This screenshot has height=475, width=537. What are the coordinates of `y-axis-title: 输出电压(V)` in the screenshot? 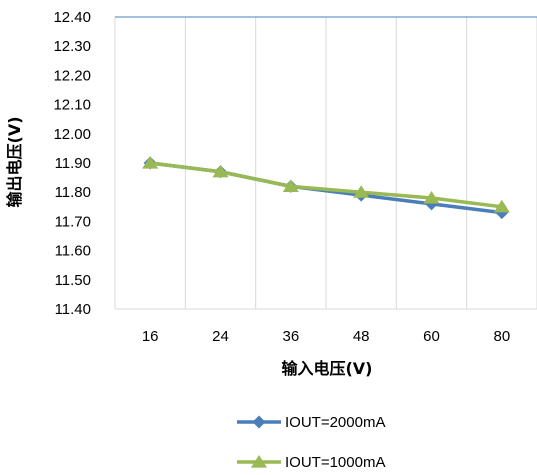 It's located at (14, 161).